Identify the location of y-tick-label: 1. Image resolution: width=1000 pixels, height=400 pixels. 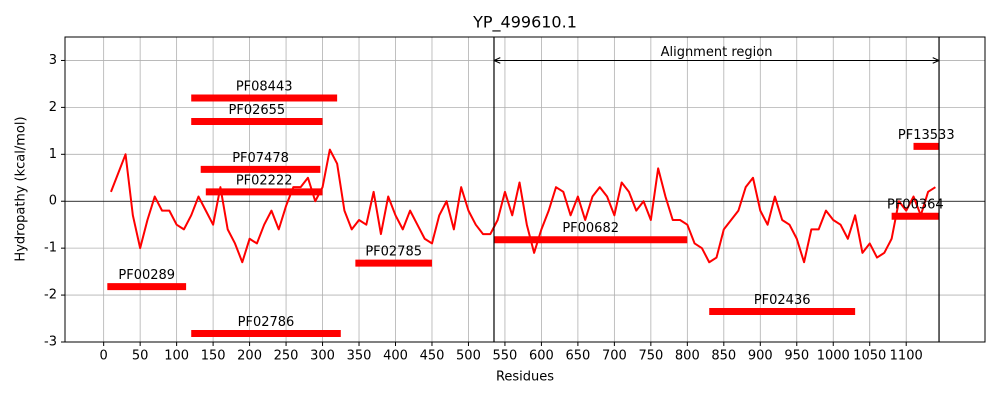
(53, 154).